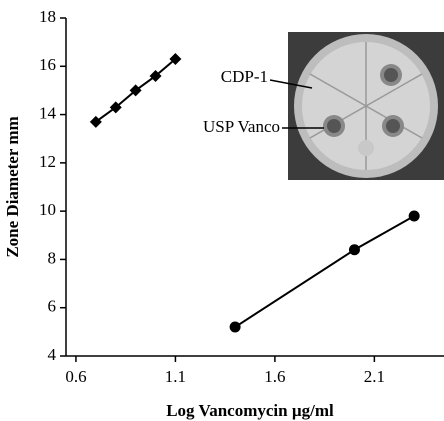  Describe the element at coordinates (75, 376) in the screenshot. I see `x-tick-label: 0.6` at that location.